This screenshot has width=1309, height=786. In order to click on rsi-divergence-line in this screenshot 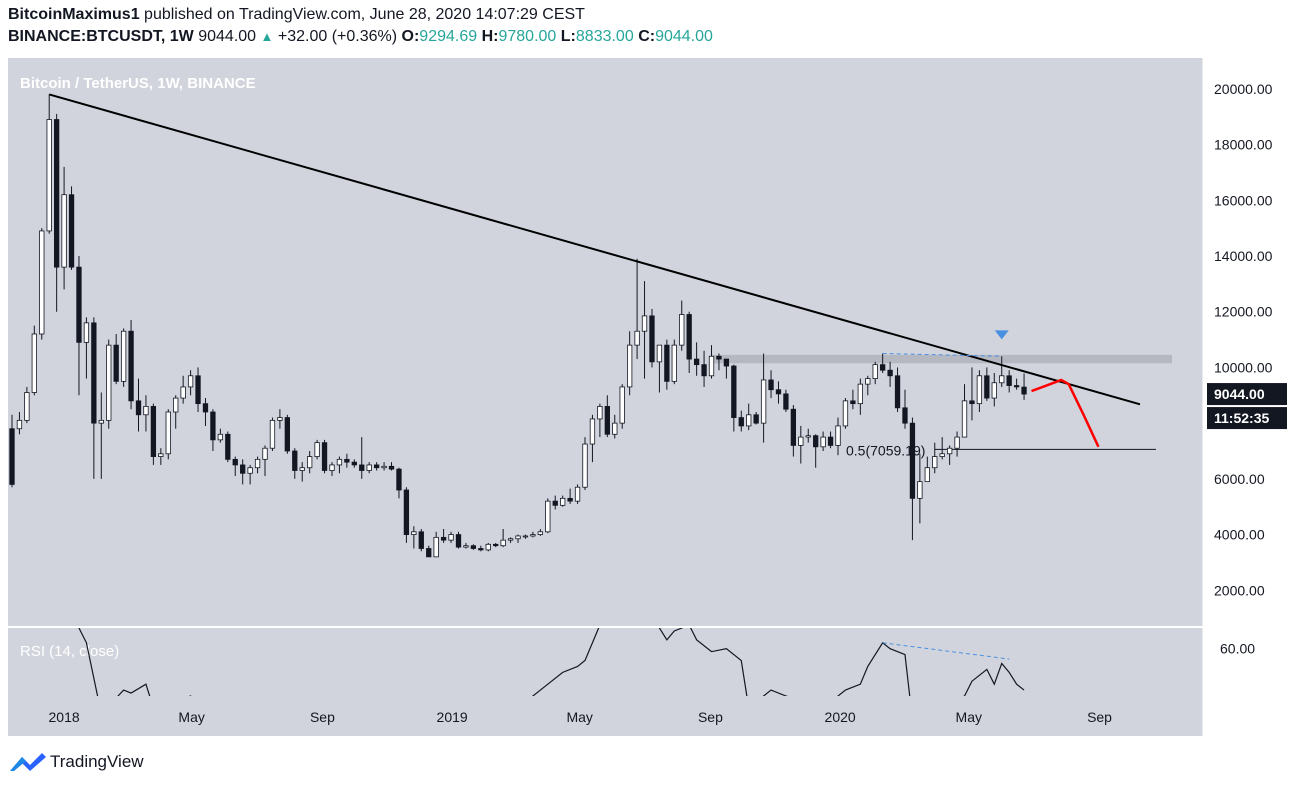, I will do `click(946, 651)`.